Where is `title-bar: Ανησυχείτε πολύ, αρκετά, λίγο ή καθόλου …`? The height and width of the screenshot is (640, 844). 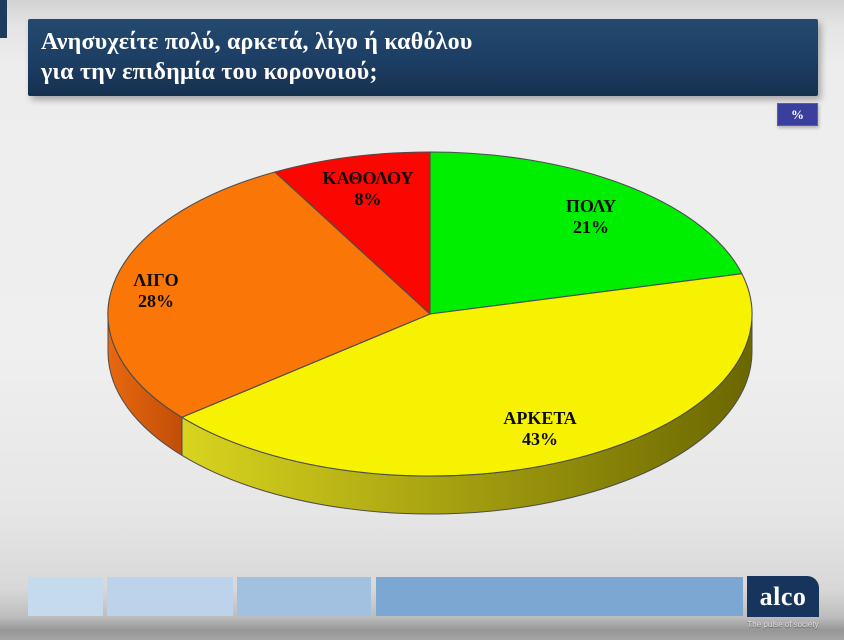 title-bar: Ανησυχείτε πολύ, αρκετά, λίγο ή καθόλου … is located at coordinates (423, 57).